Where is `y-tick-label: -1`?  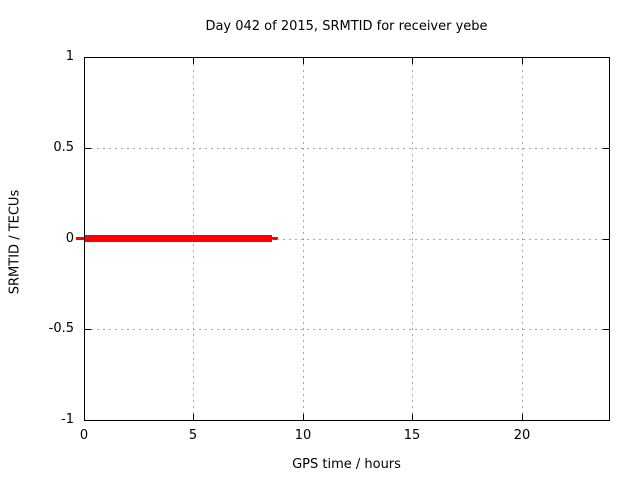 y-tick-label: -1 is located at coordinates (67, 419).